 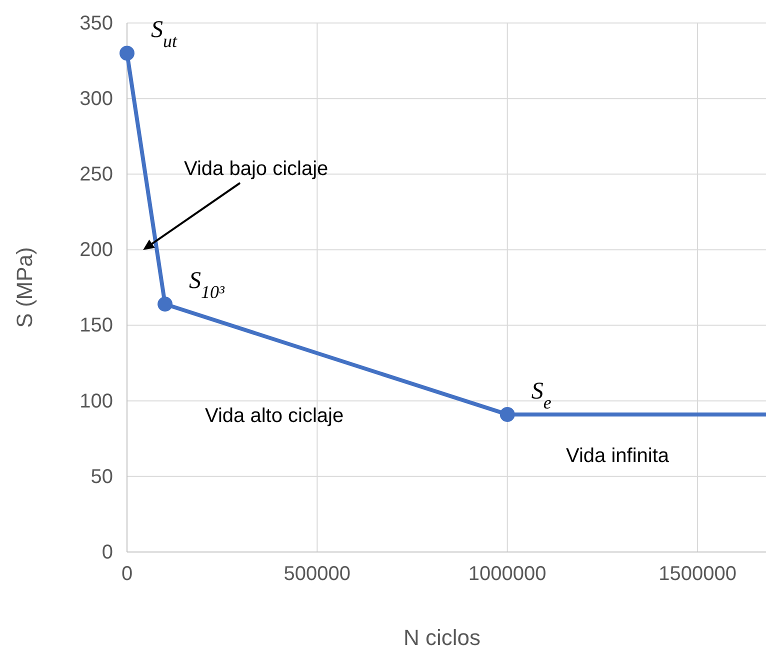 What do you see at coordinates (507, 574) in the screenshot?
I see `x-tick-label: 1000000` at bounding box center [507, 574].